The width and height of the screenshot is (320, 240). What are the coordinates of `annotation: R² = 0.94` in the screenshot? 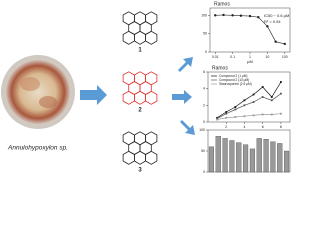 It's located at (272, 21).